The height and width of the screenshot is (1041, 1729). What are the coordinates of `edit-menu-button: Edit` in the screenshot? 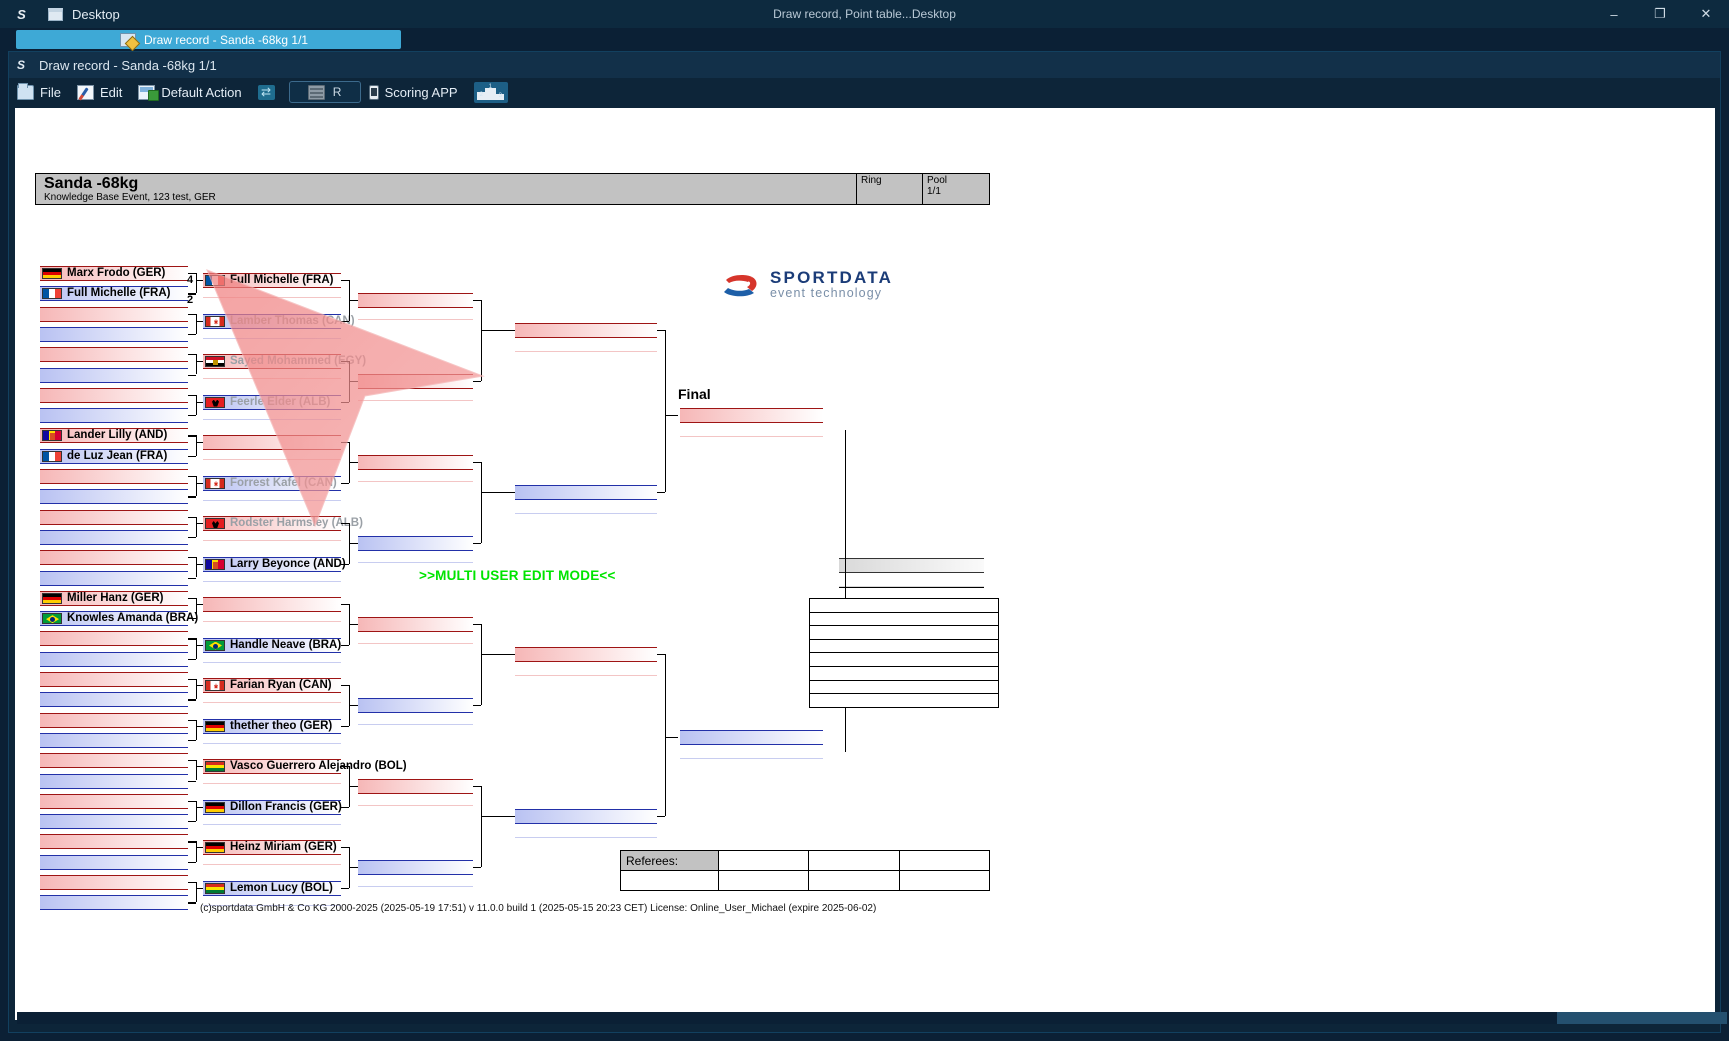 It's located at (99, 92).